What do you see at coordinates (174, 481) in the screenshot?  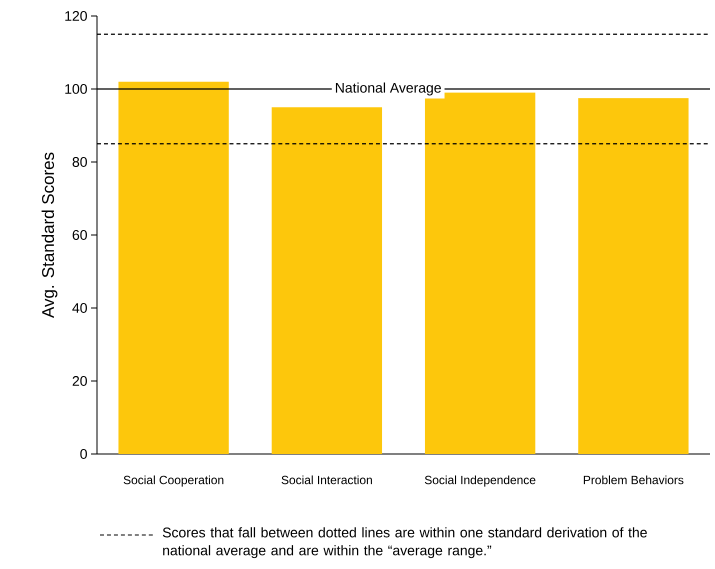 I see `x-tick-label: Social Cooperation` at bounding box center [174, 481].